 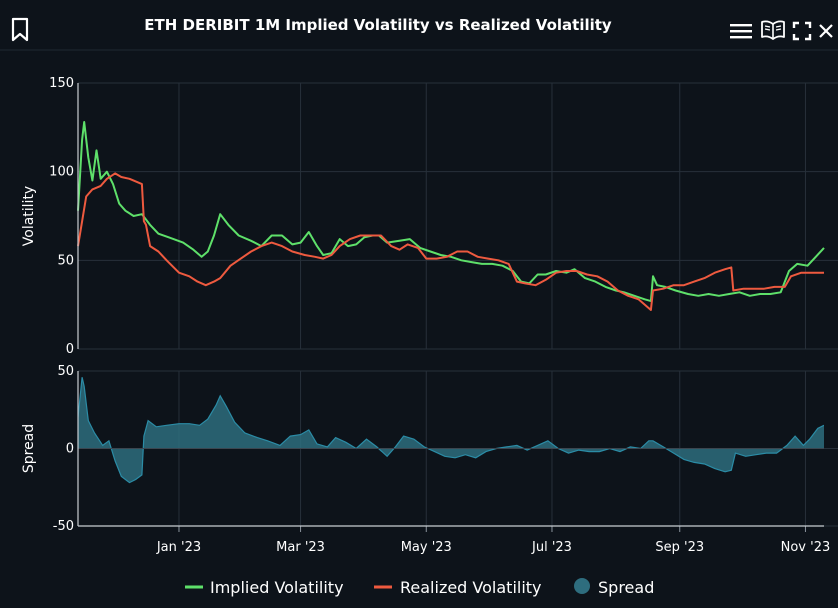 I want to click on x-tick-label: Sep '23, so click(x=679, y=547).